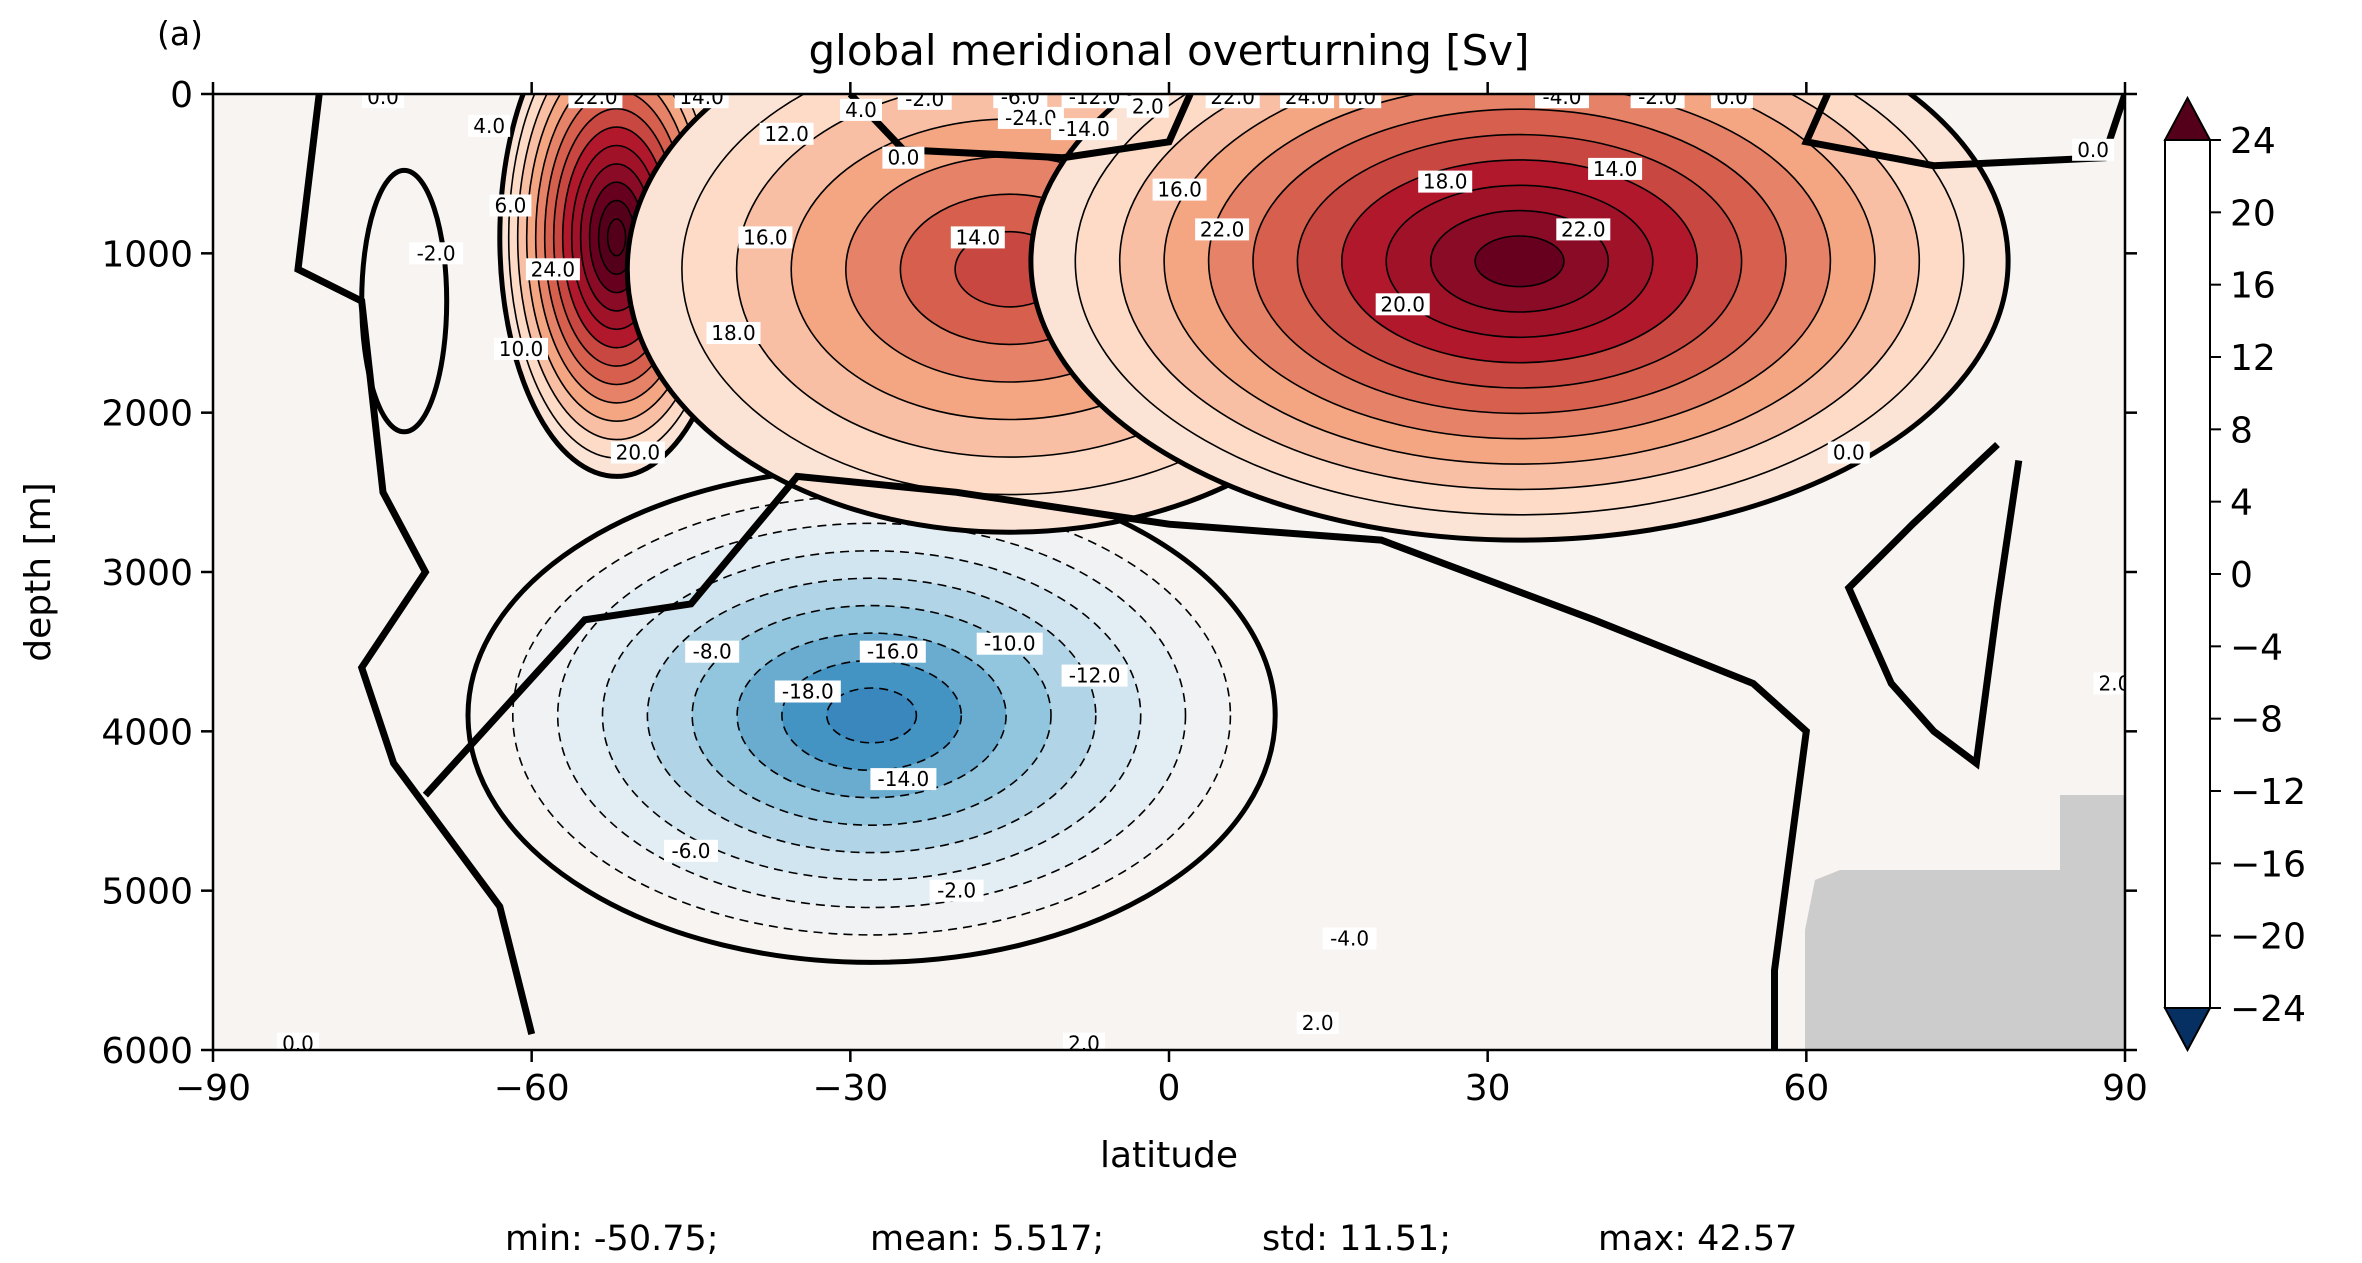 Image resolution: width=2362 pixels, height=1263 pixels. What do you see at coordinates (147, 254) in the screenshot?
I see `y-tick-label: 1000` at bounding box center [147, 254].